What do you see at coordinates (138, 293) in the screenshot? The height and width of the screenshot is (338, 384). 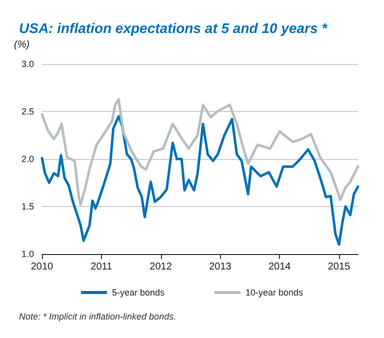 I see `legend-label: 5-year bonds` at bounding box center [138, 293].